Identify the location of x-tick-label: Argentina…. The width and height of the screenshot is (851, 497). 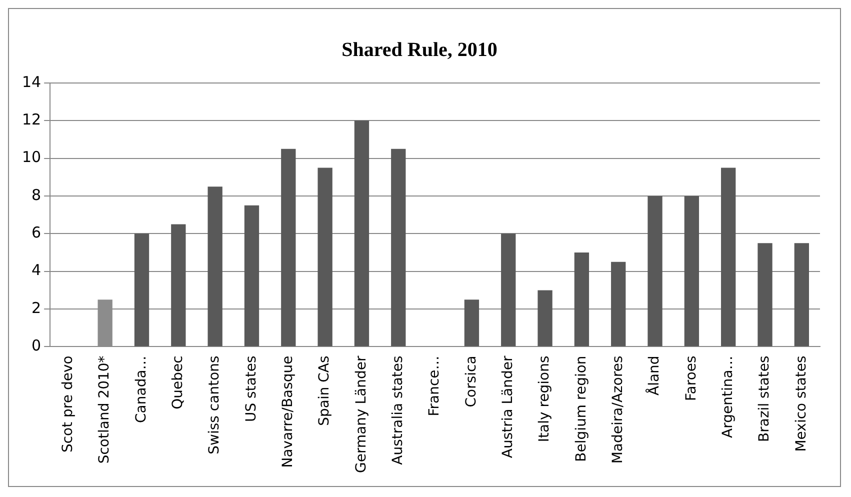
(728, 397).